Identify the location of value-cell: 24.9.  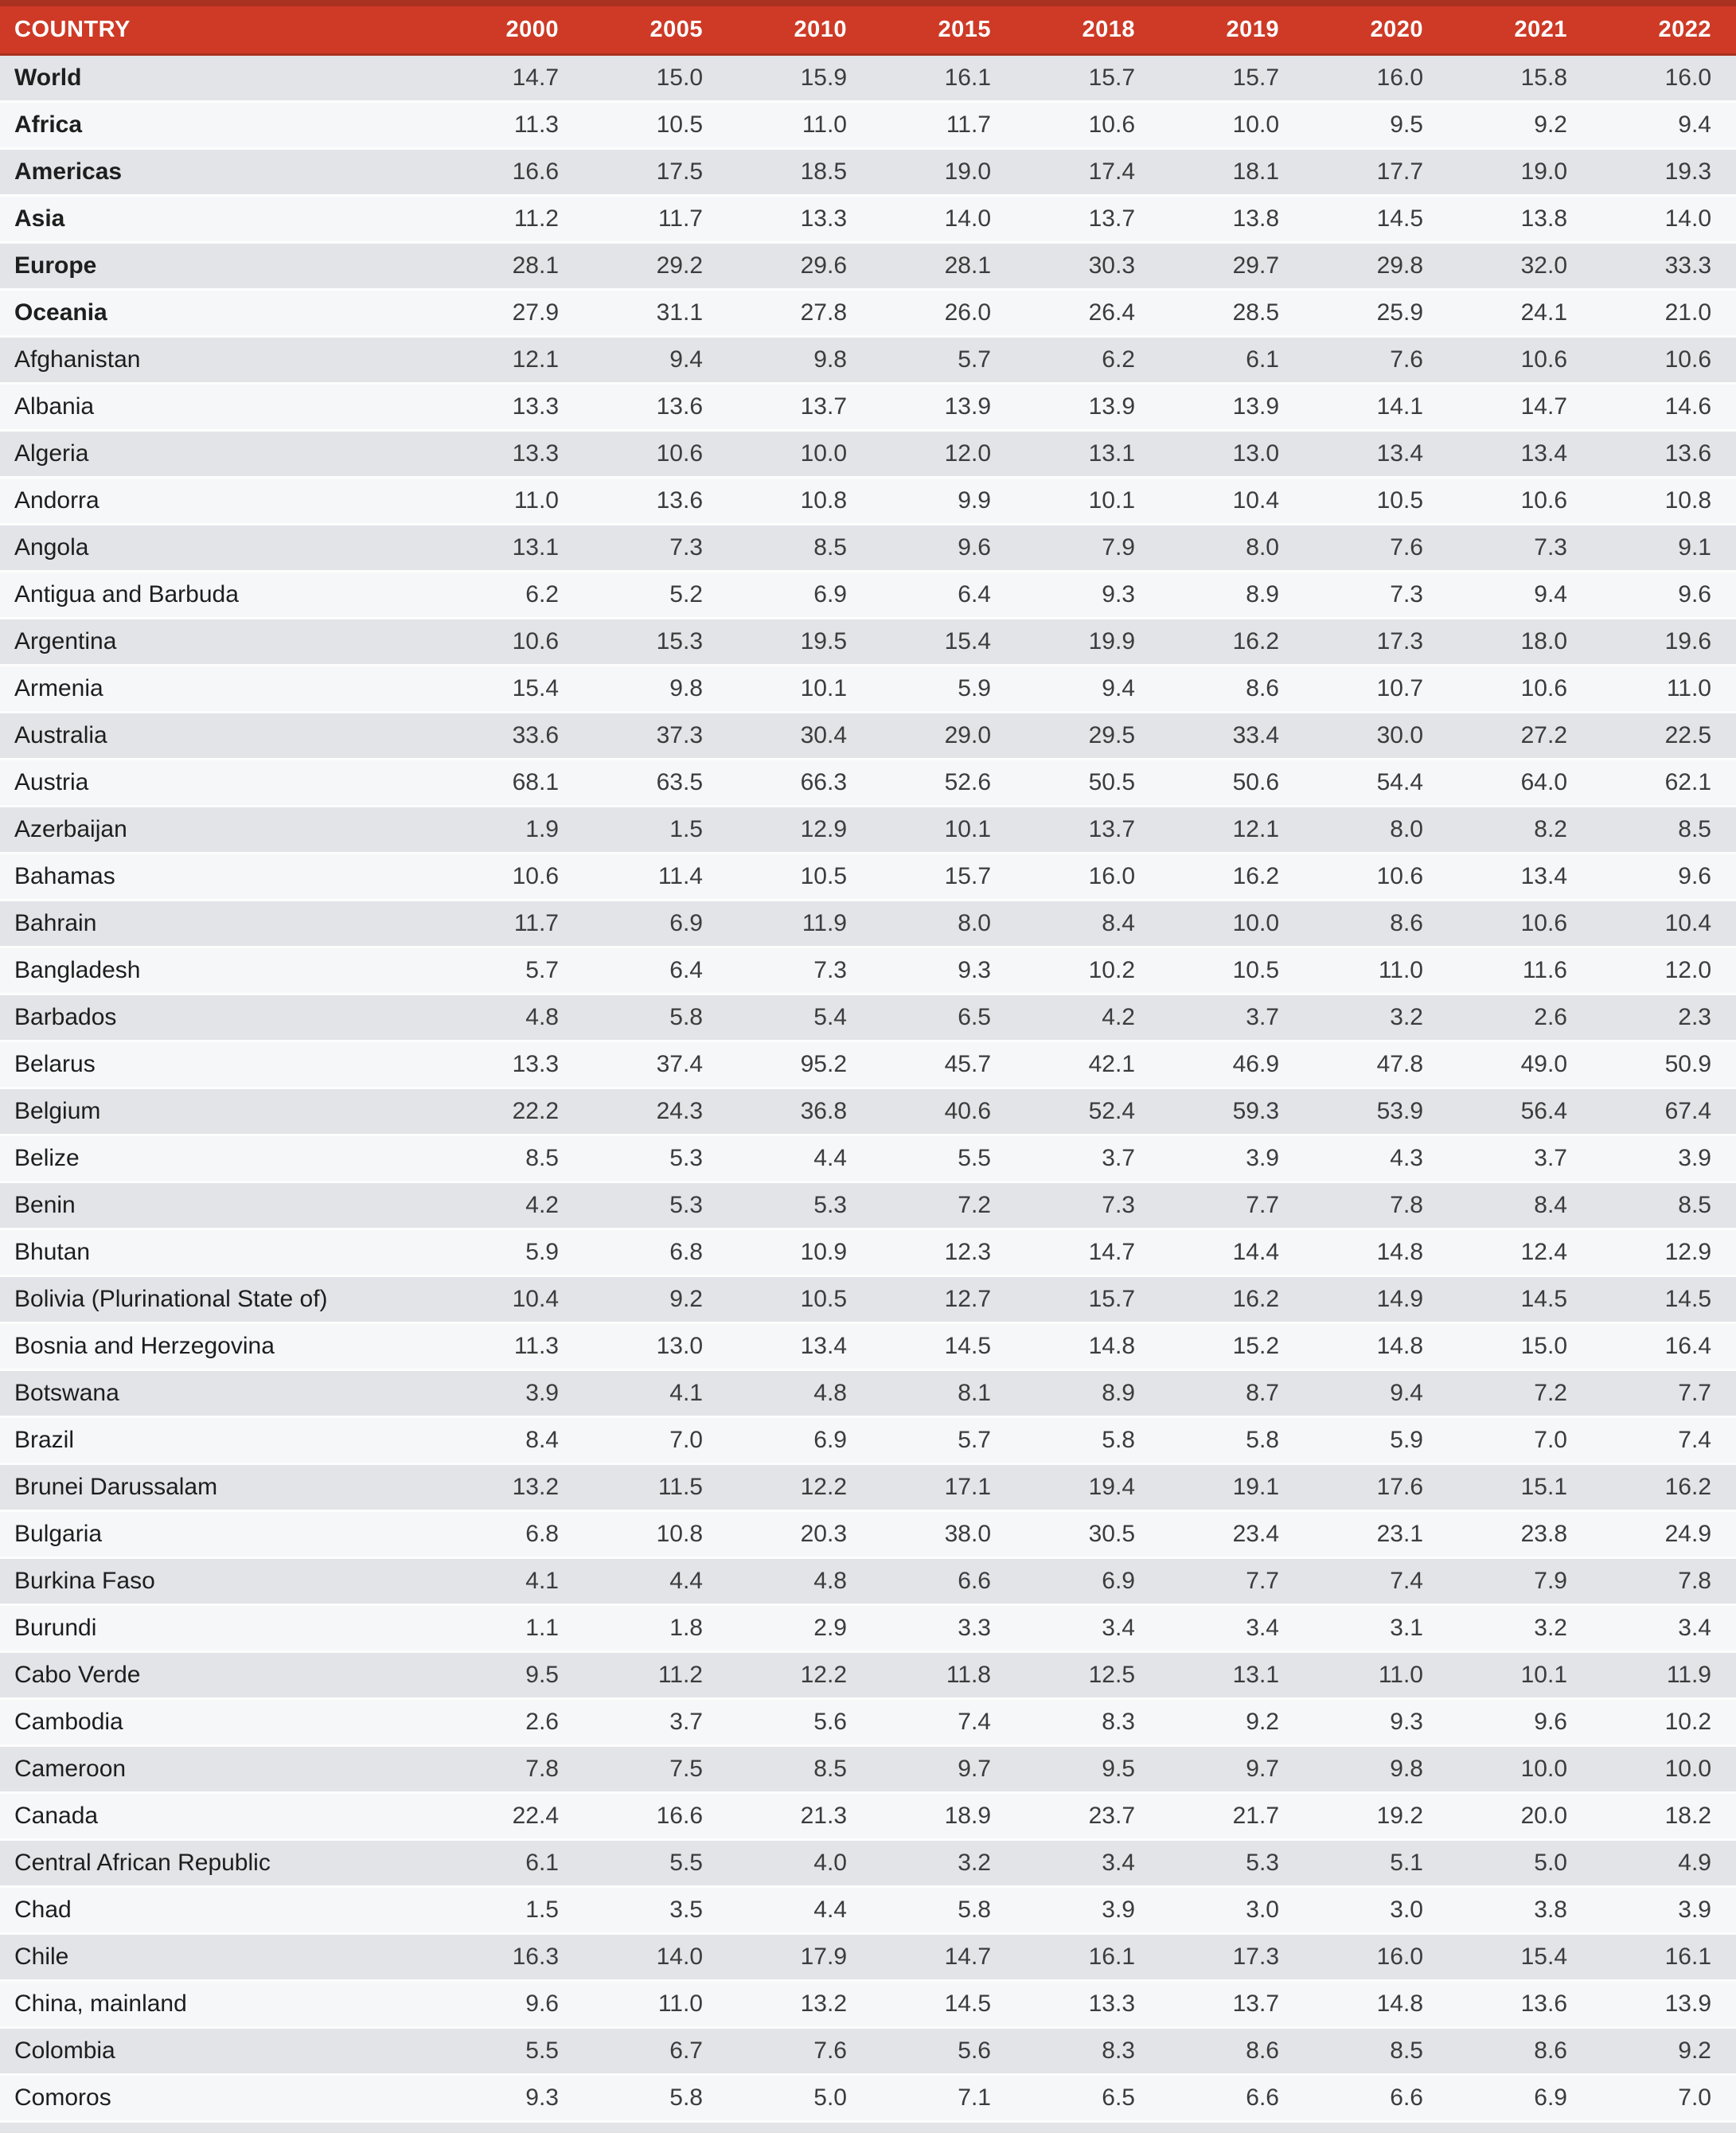
(1687, 1534).